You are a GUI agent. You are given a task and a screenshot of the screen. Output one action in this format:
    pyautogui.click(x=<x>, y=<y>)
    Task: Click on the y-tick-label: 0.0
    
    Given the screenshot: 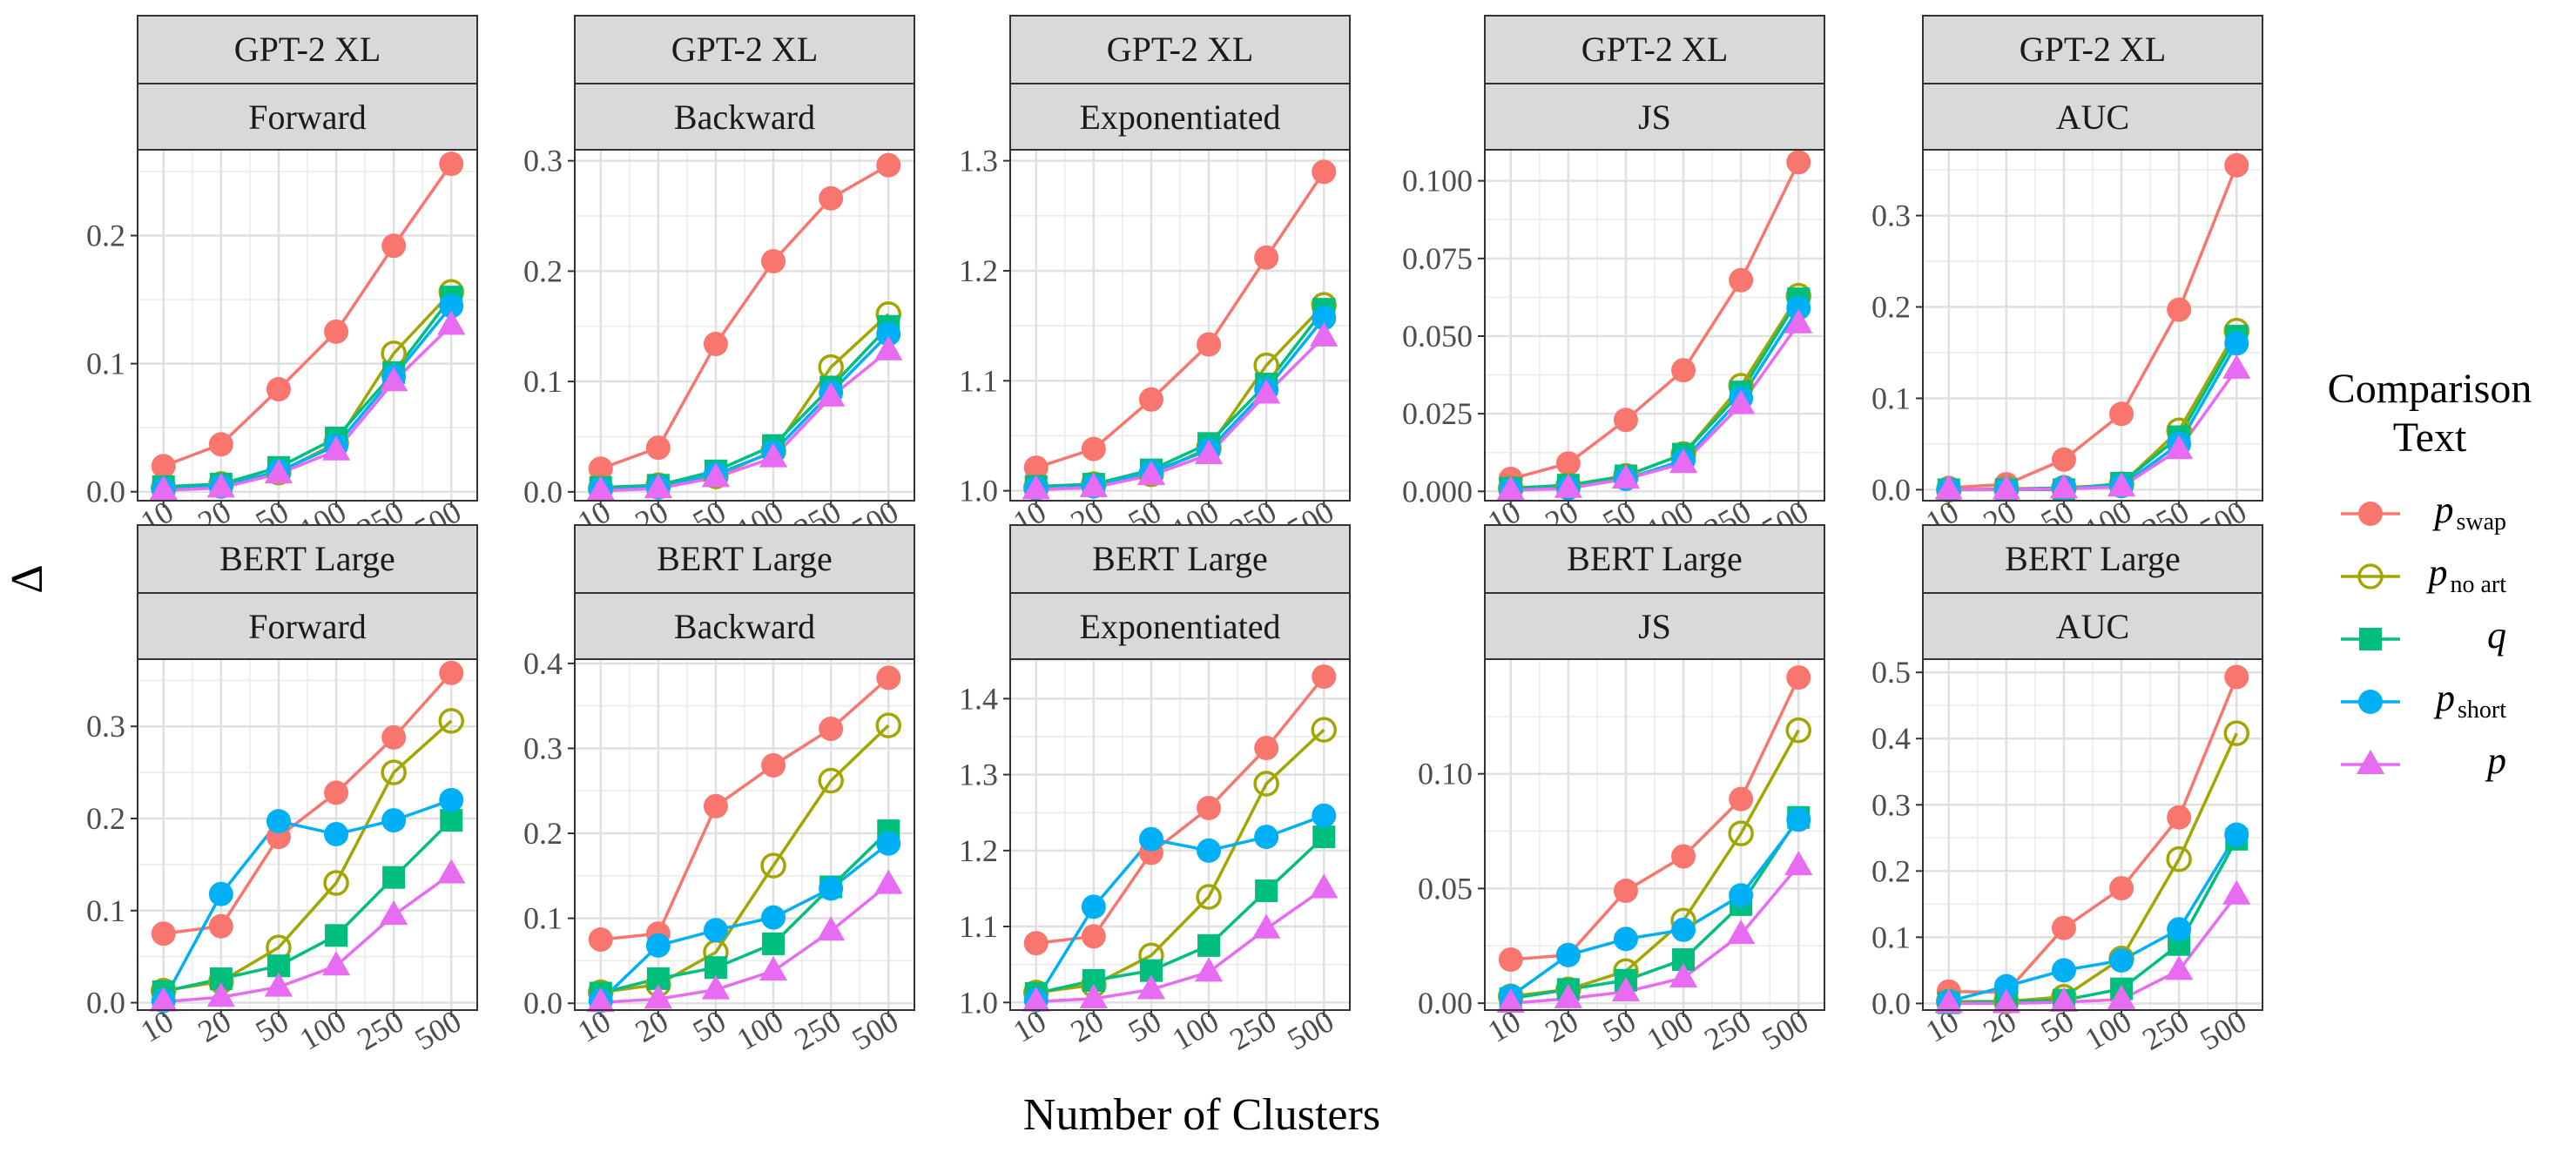 What is the action you would take?
    pyautogui.click(x=1891, y=1003)
    